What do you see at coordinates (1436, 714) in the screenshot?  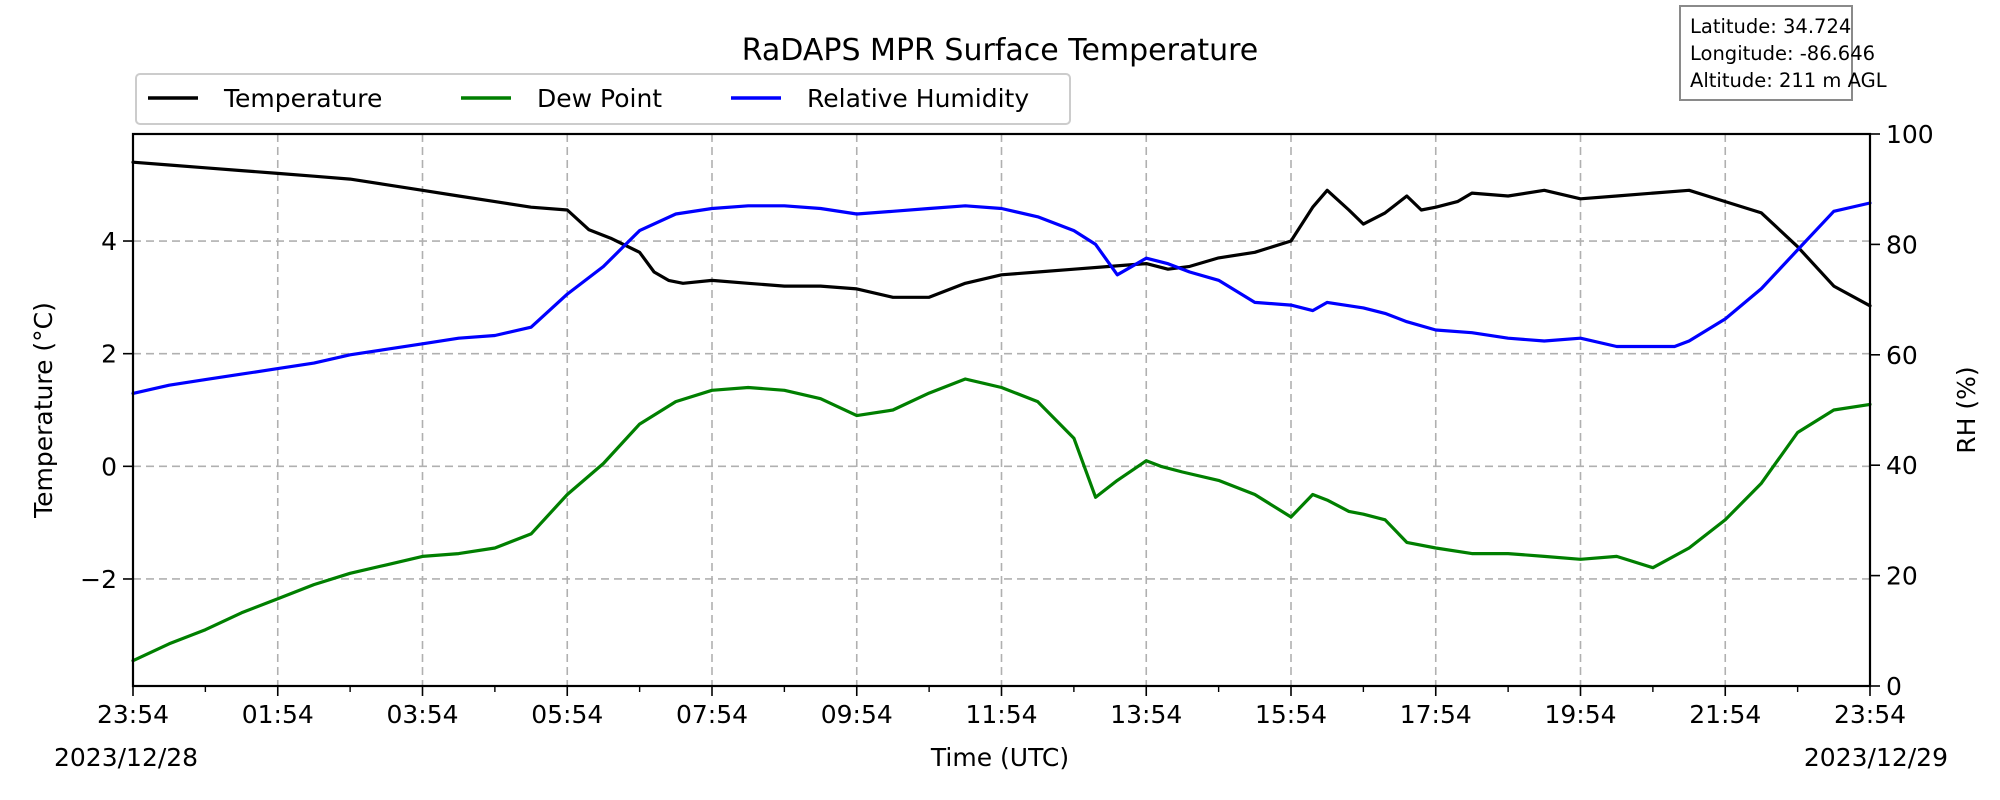 I see `x-tick-label: 17:54` at bounding box center [1436, 714].